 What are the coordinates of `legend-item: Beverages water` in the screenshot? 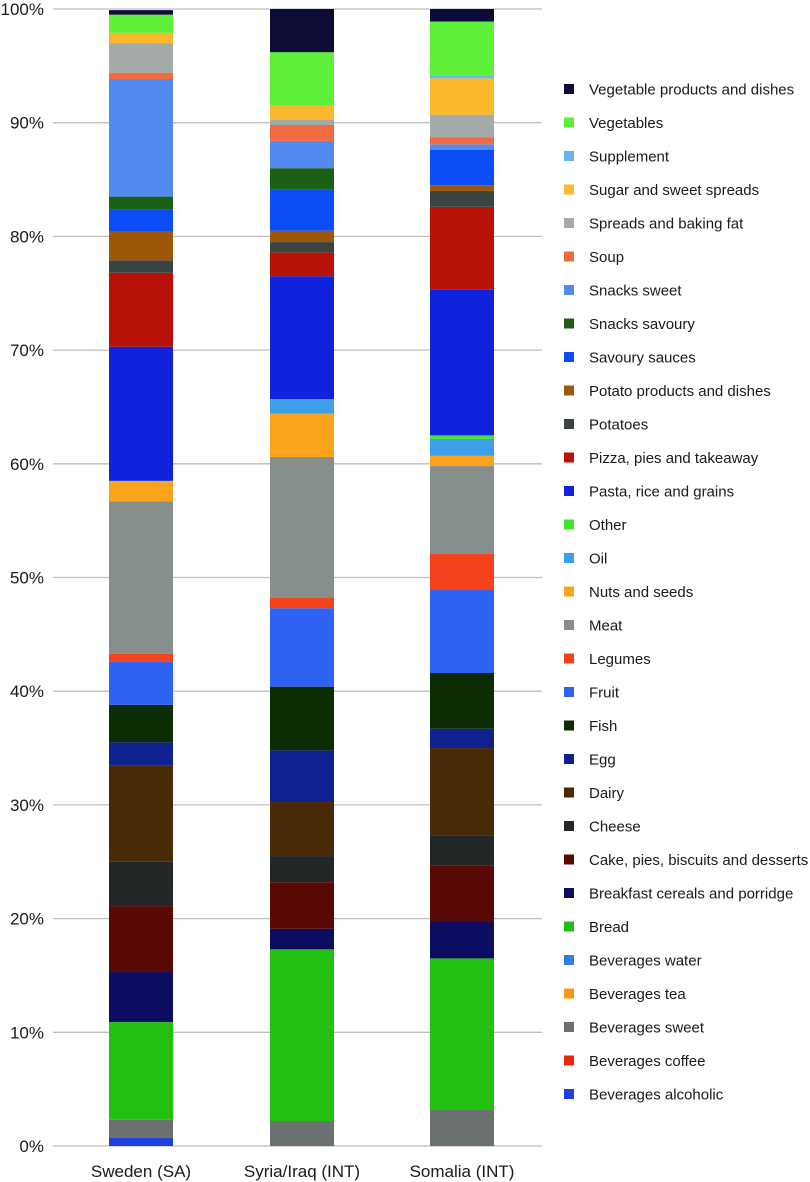 It's located at (633, 961).